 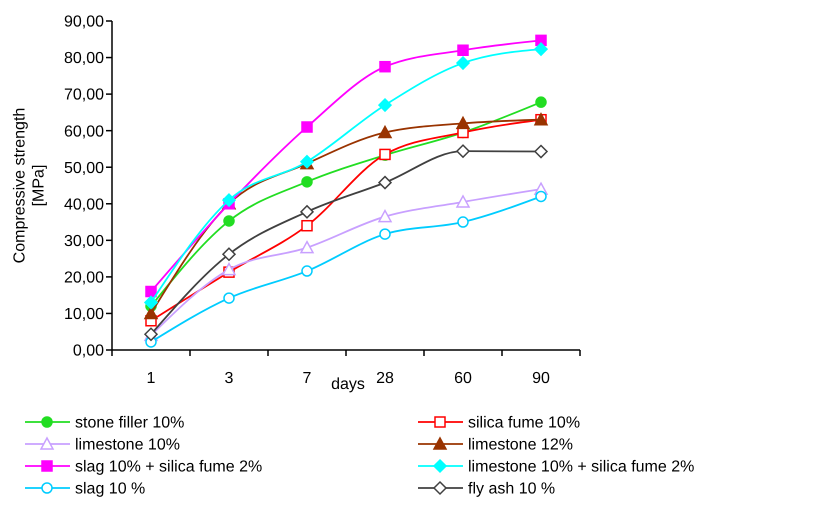 I want to click on y-tick-label: 80,00, so click(x=84, y=59).